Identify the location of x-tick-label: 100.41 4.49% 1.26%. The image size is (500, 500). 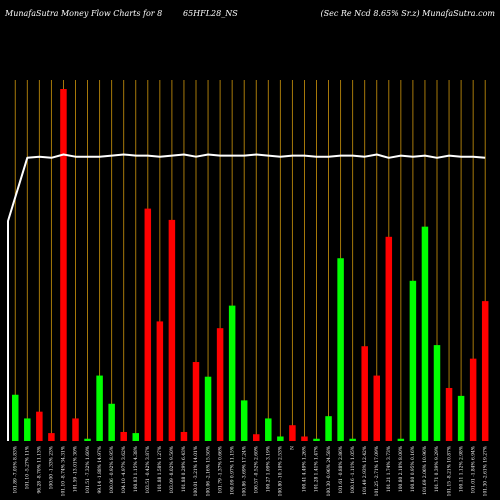
(305, 469).